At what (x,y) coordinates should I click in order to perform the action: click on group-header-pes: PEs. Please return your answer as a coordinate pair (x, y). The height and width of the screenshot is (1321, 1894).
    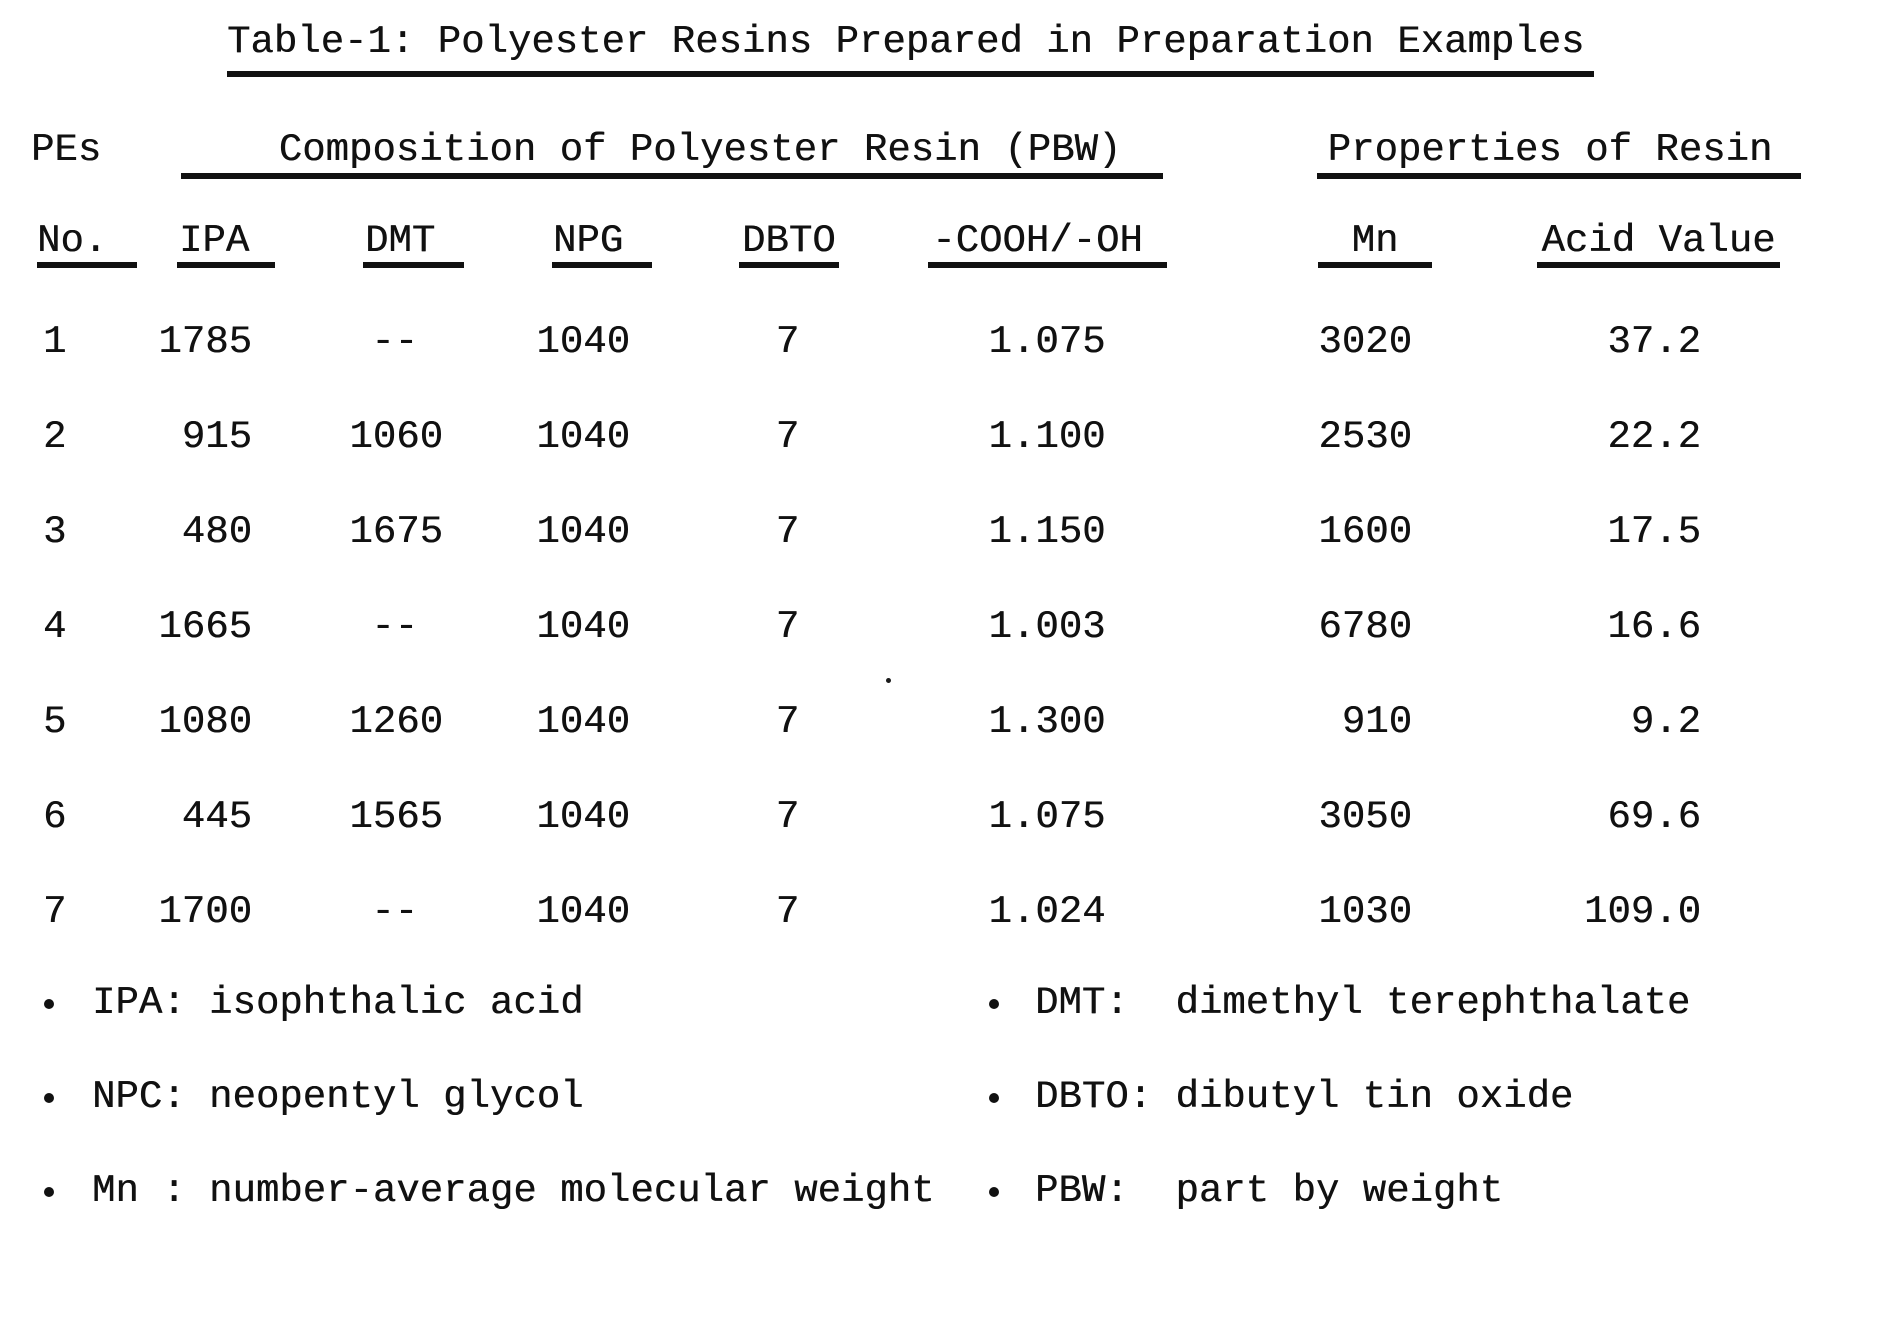
    Looking at the image, I should click on (66, 150).